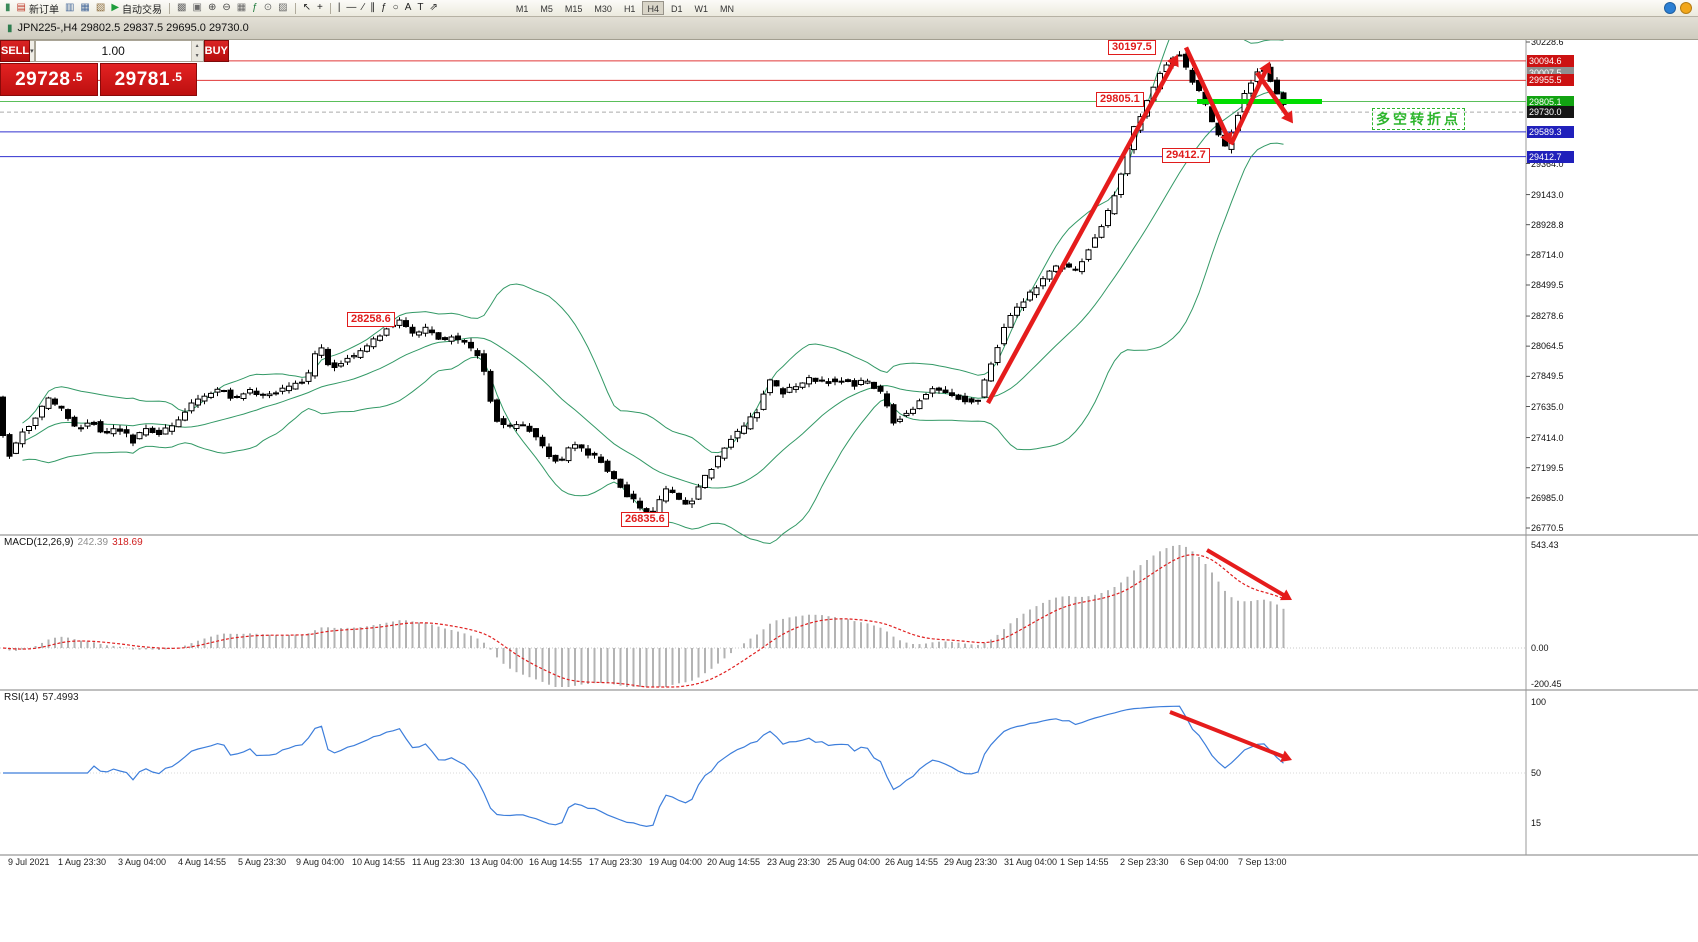 Image resolution: width=1698 pixels, height=942 pixels. Describe the element at coordinates (320, 862) in the screenshot. I see `time-axis-label: 9 Aug 04:00` at that location.